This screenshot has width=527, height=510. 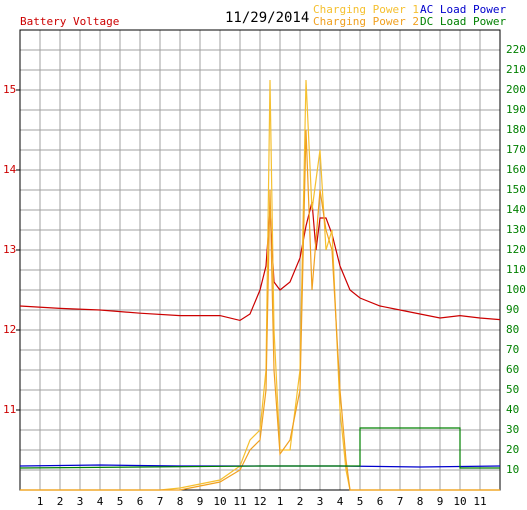 I want to click on y2-tick-label: 170, so click(x=516, y=149).